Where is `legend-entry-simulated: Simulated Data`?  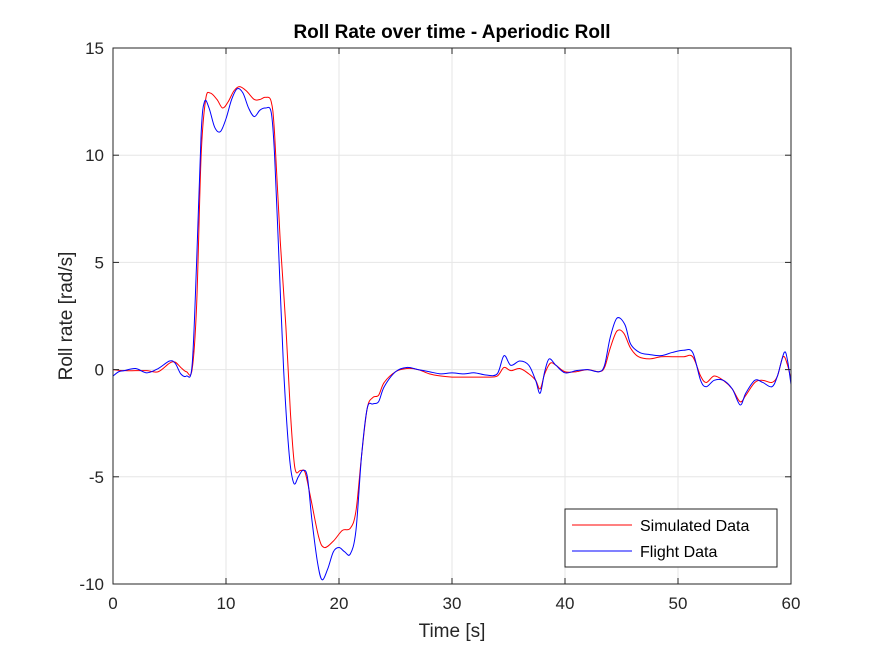 legend-entry-simulated: Simulated Data is located at coordinates (694, 526).